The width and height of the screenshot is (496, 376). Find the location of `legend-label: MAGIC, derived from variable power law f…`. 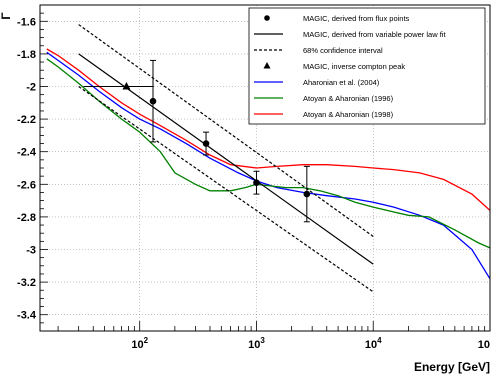

legend-label: MAGIC, derived from variable power law f… is located at coordinates (374, 34).